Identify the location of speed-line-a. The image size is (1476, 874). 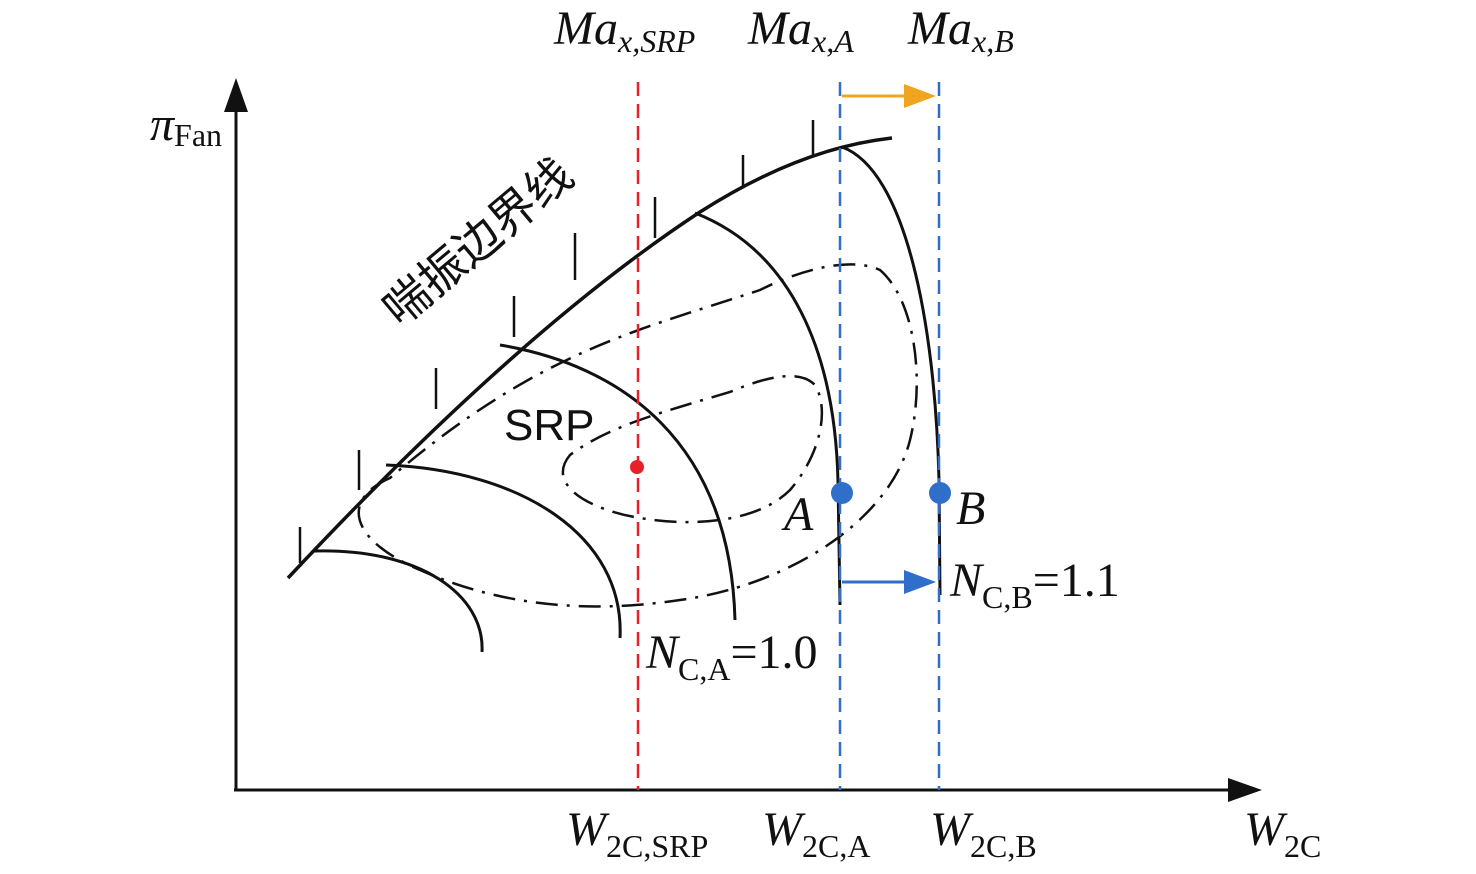
(768, 408).